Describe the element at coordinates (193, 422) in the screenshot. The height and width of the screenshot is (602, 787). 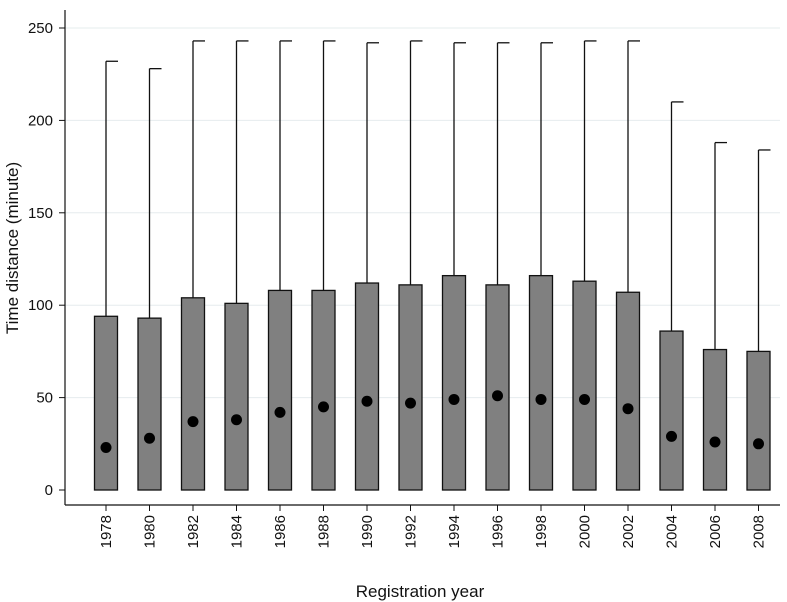
I see `median-marker-1982` at that location.